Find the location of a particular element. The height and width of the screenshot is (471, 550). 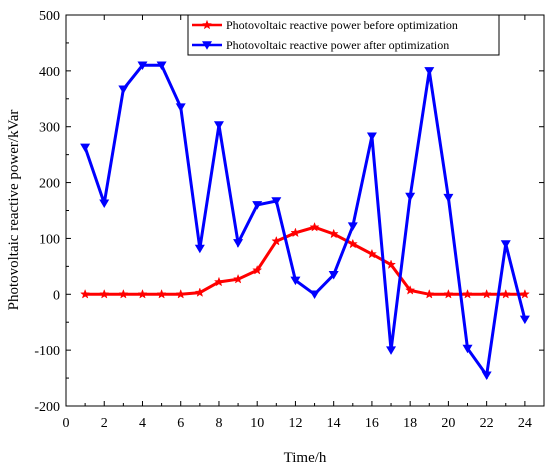

y-axis-label: Photovoltaic reactive power/kVar is located at coordinates (14, 210).